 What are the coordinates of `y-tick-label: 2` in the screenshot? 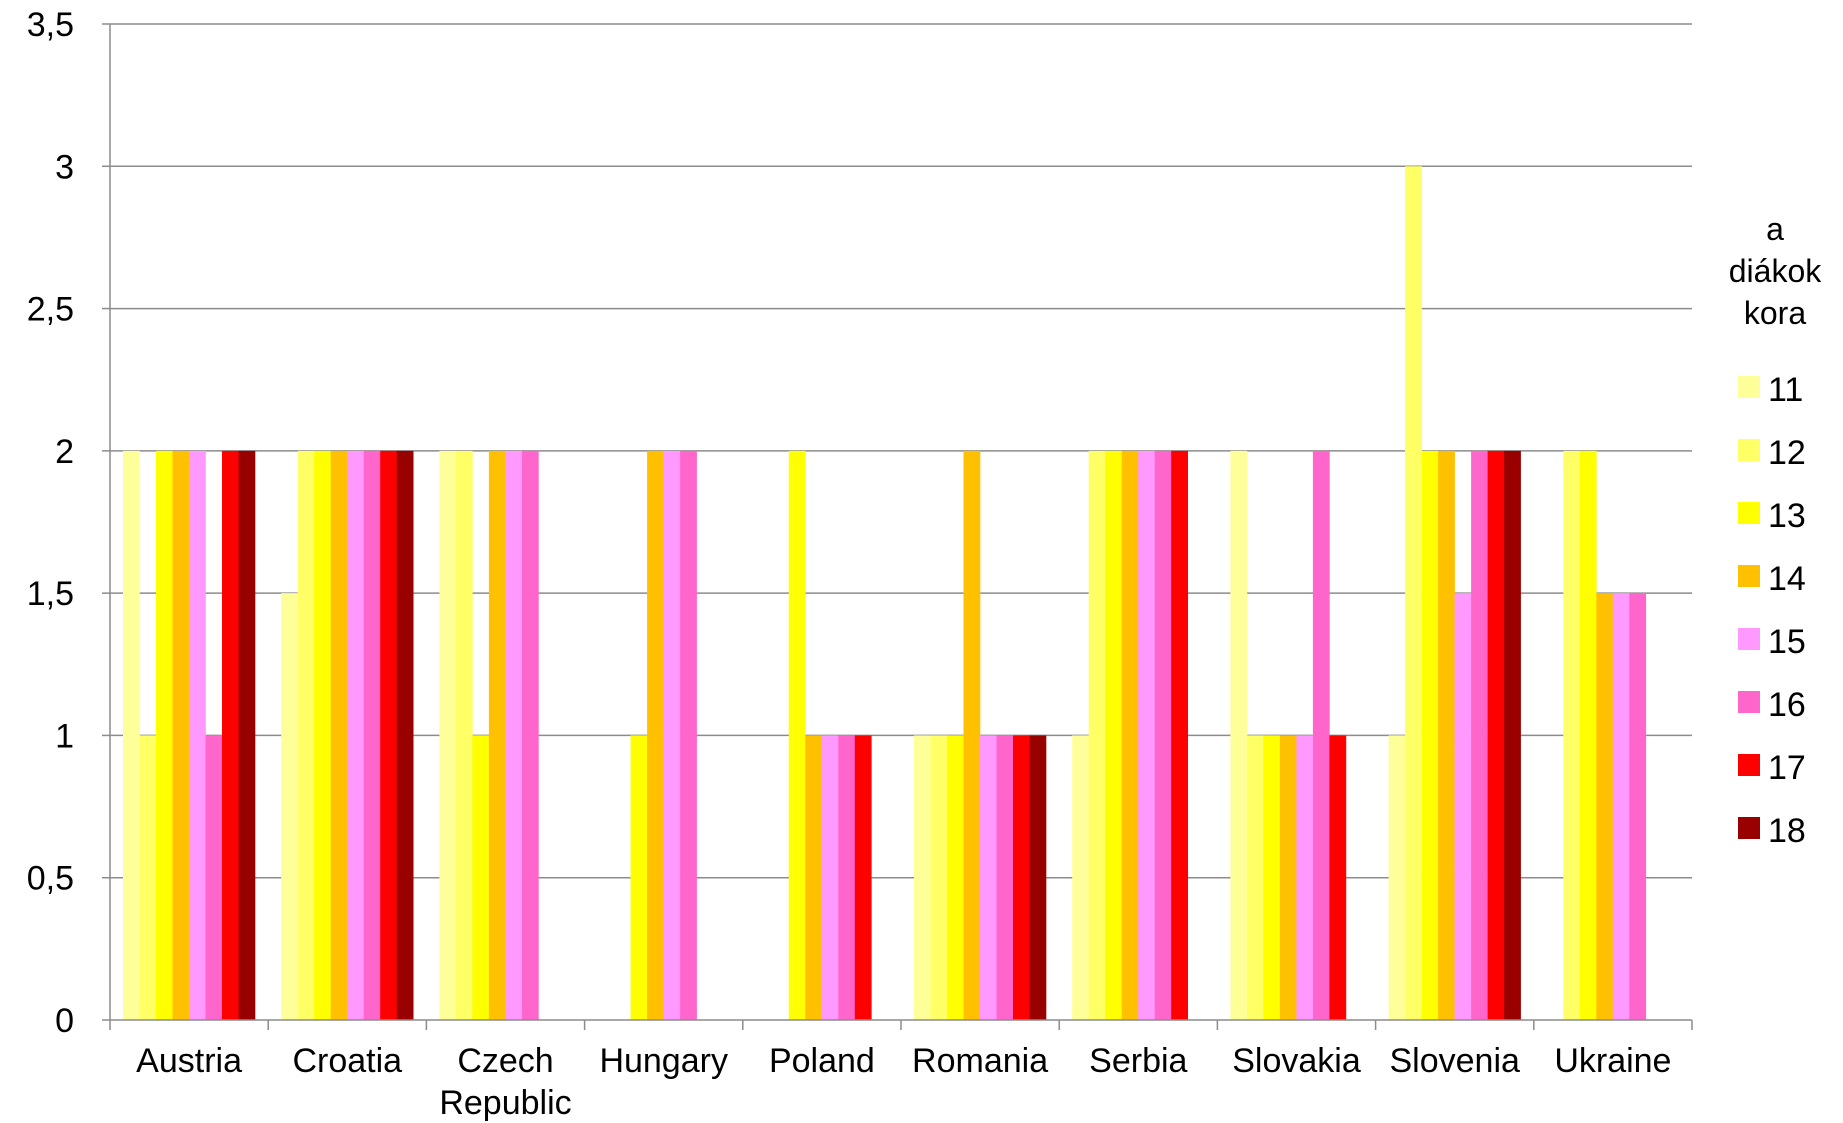 It's located at (64, 452).